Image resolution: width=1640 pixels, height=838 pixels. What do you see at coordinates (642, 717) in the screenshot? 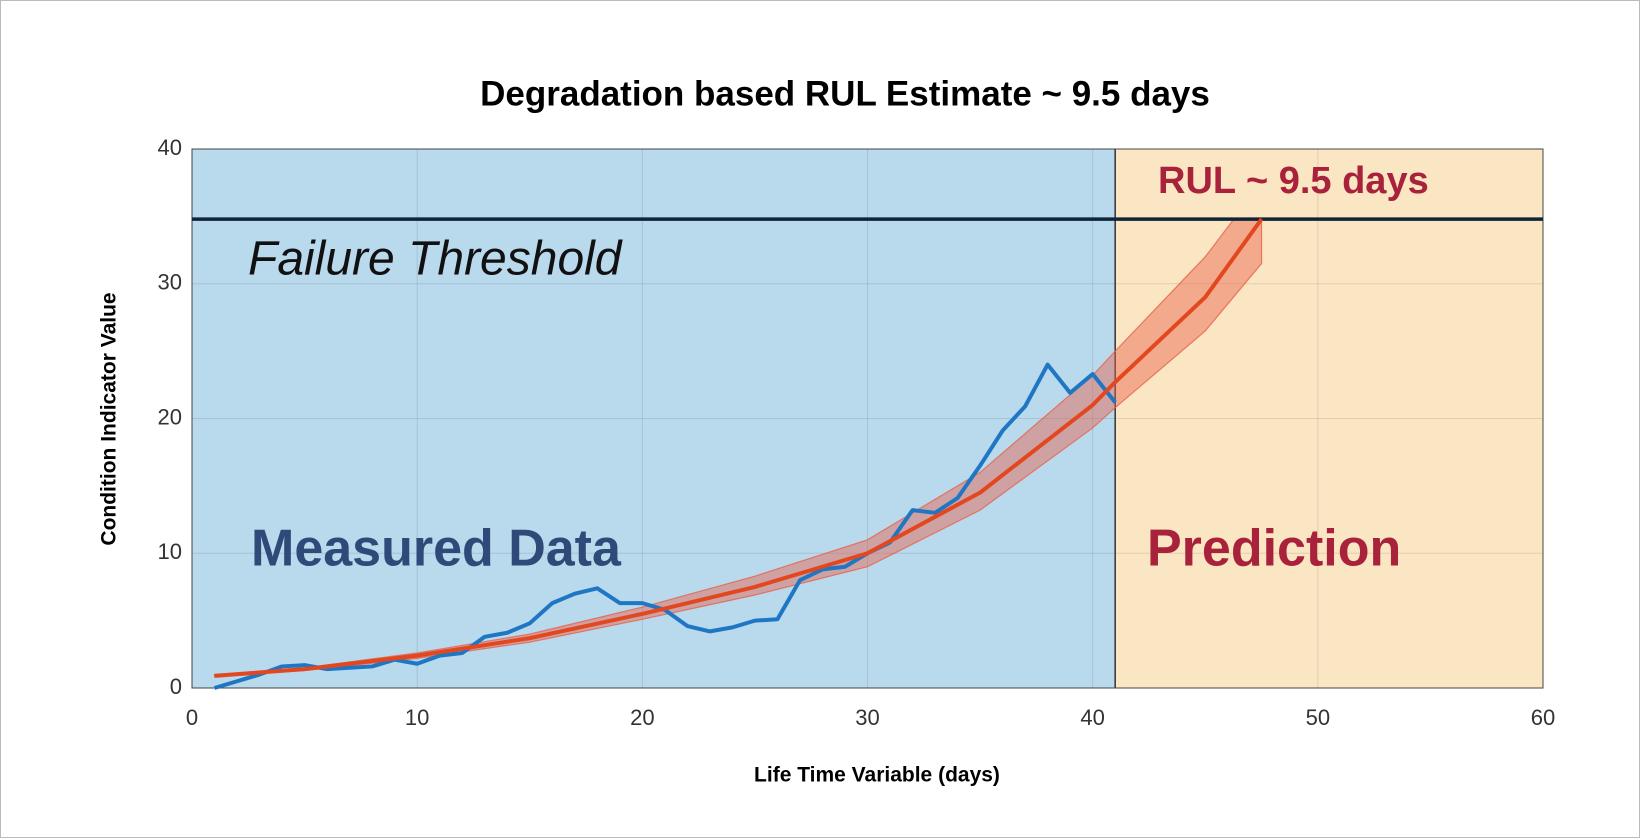
I see `x-tick-label: 20` at bounding box center [642, 717].